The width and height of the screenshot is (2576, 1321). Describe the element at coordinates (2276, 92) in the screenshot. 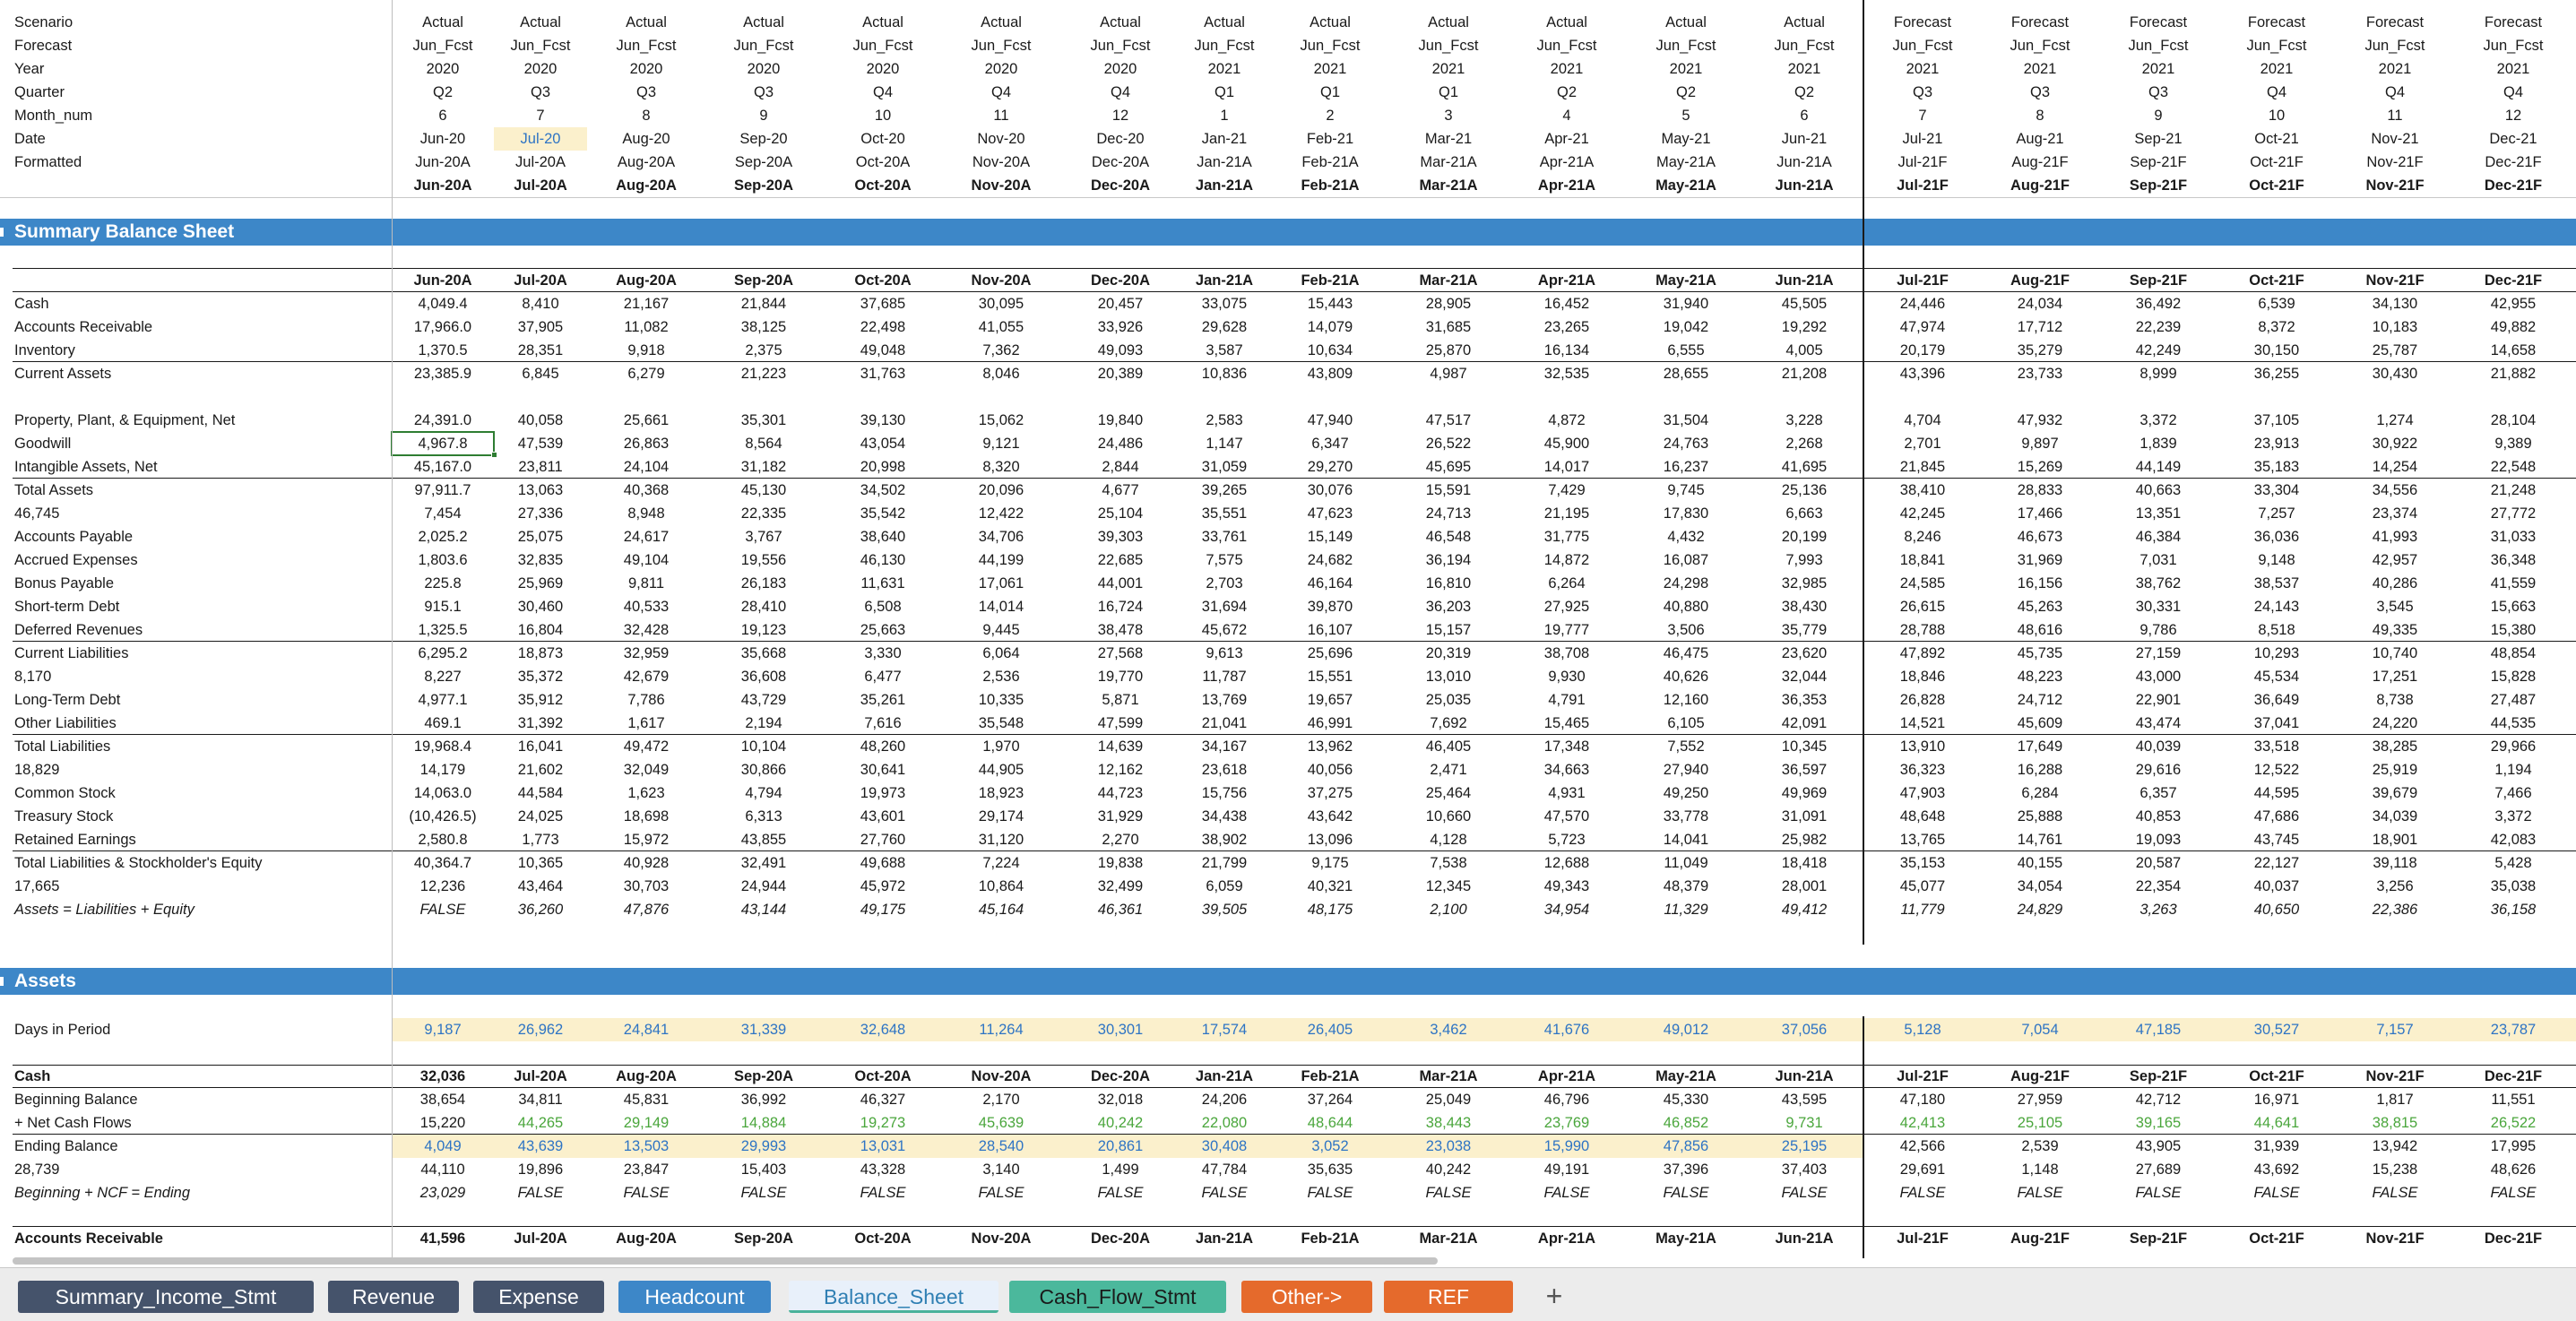

I see `header-cell: Q4` at that location.